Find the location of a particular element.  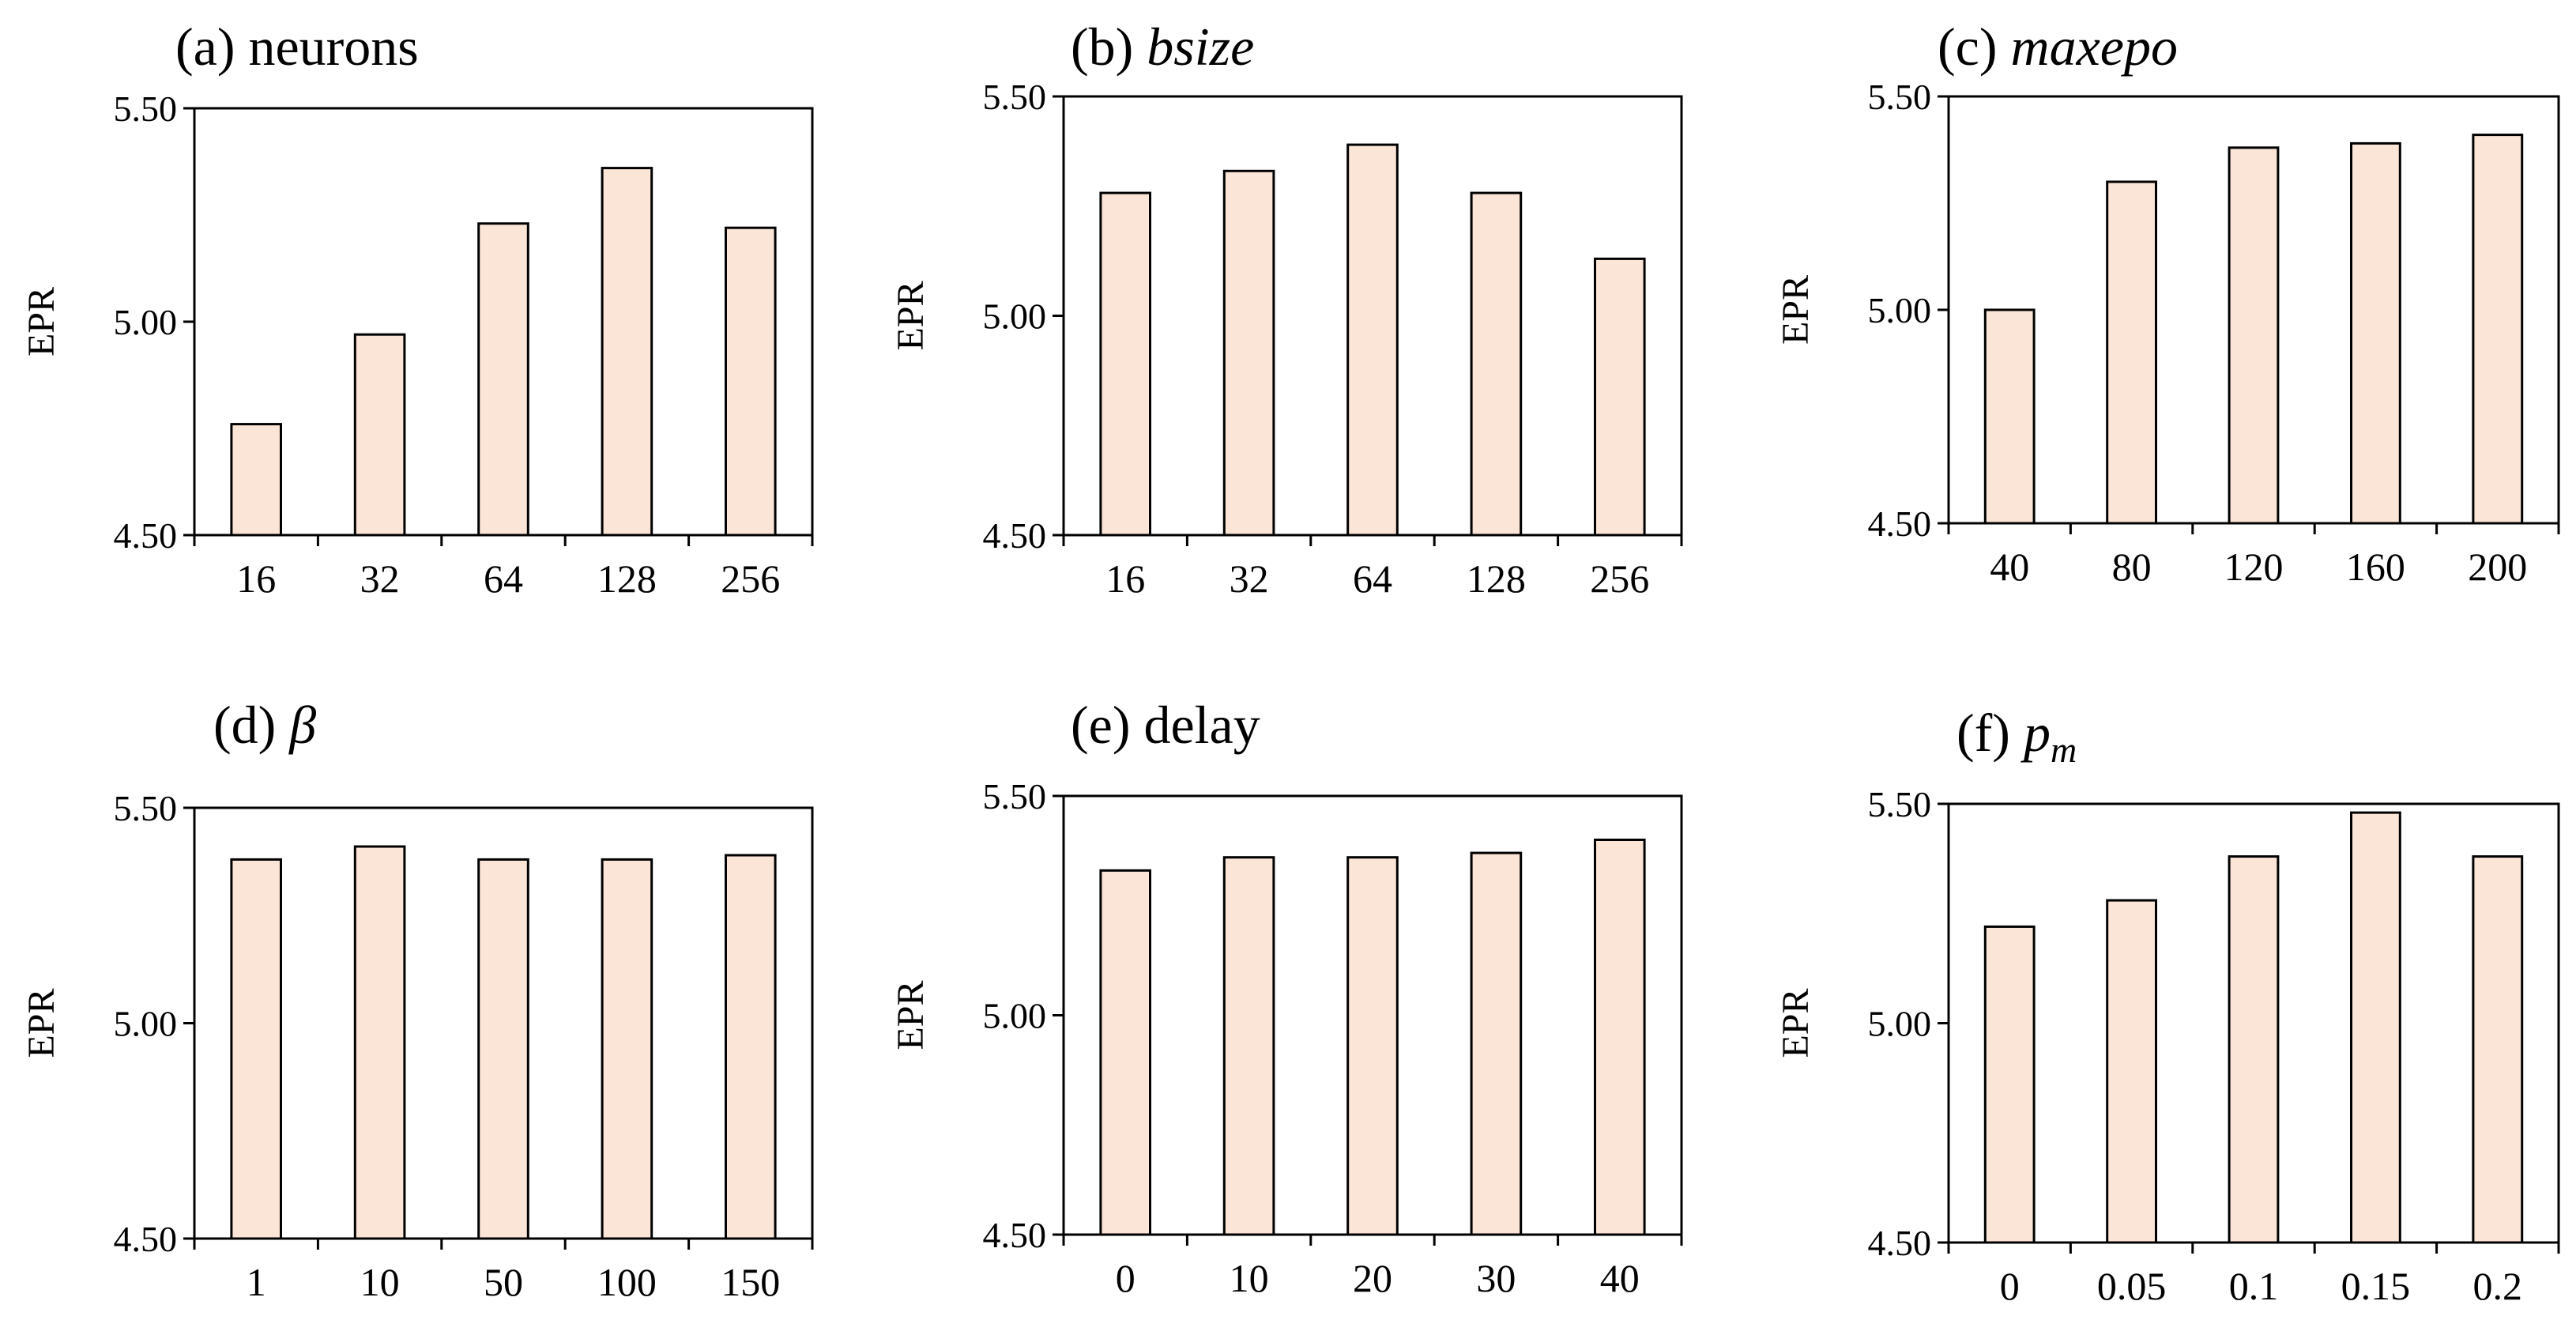

panel-title: (c) maxepo is located at coordinates (2058, 47).